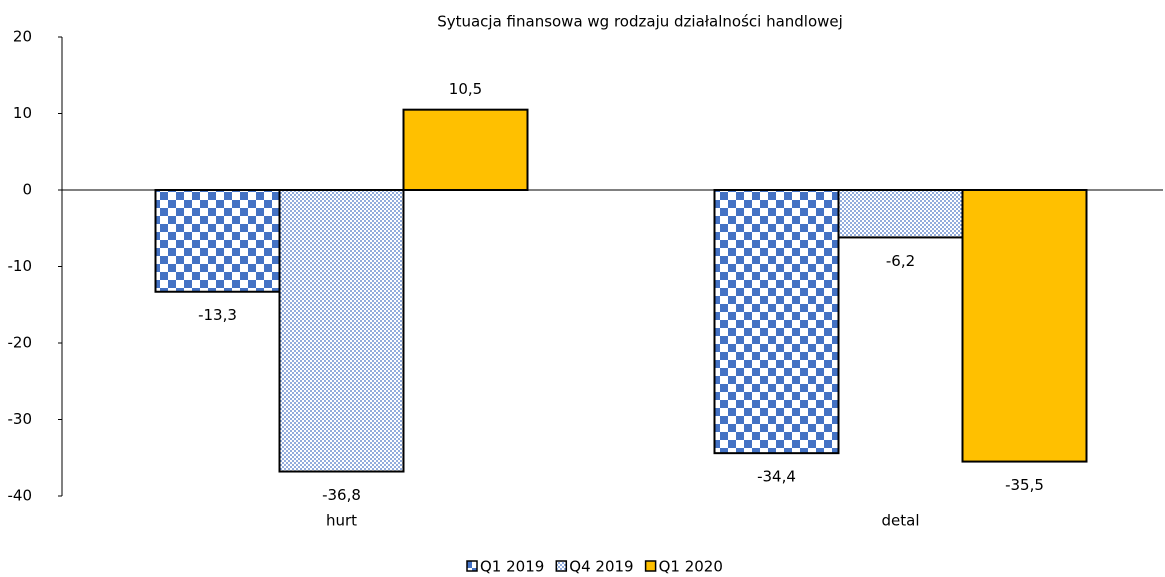 This screenshot has width=1165, height=577. Describe the element at coordinates (691, 567) in the screenshot. I see `legend-label: Q1 2020` at that location.